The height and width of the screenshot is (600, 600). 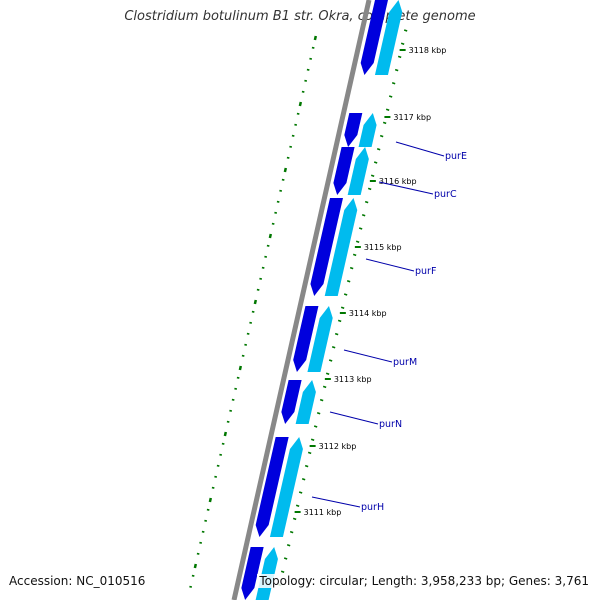 I want to click on kbp-tick-label: 3116 kbp, so click(x=398, y=181).